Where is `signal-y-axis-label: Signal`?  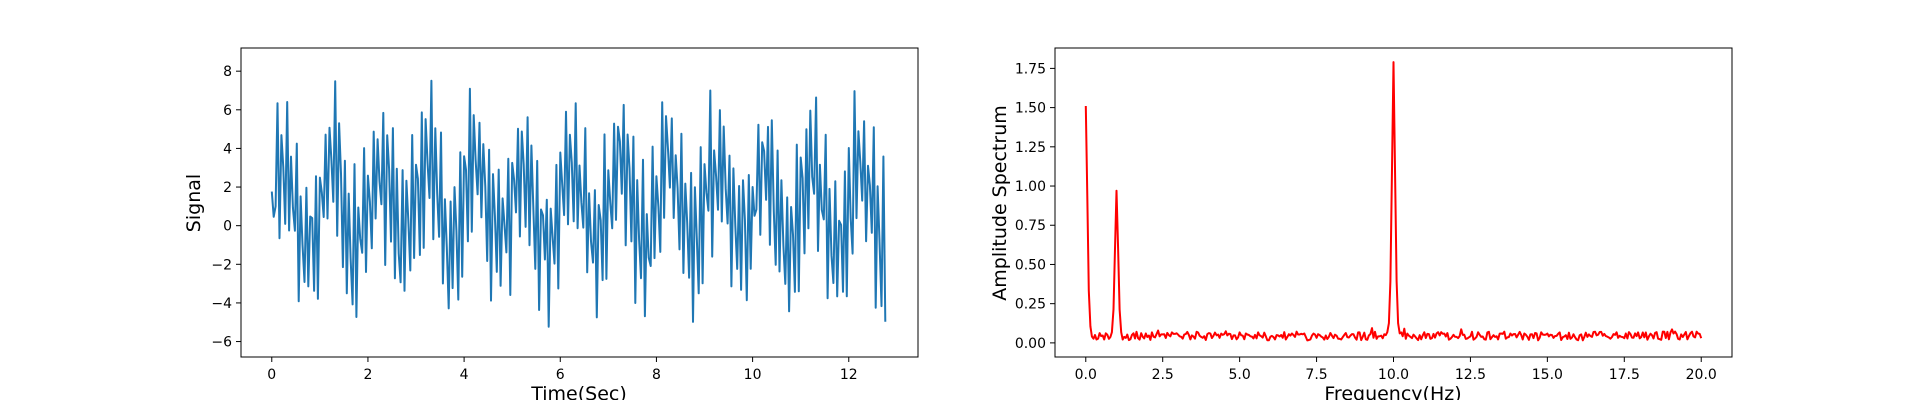 signal-y-axis-label: Signal is located at coordinates (194, 203).